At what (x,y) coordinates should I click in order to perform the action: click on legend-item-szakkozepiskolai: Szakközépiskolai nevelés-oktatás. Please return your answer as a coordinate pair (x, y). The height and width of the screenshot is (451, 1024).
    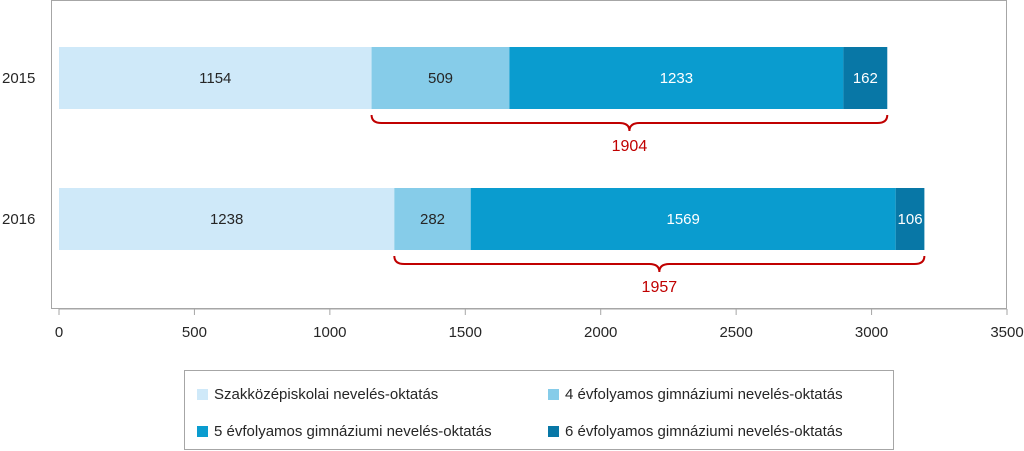
    Looking at the image, I should click on (317, 394).